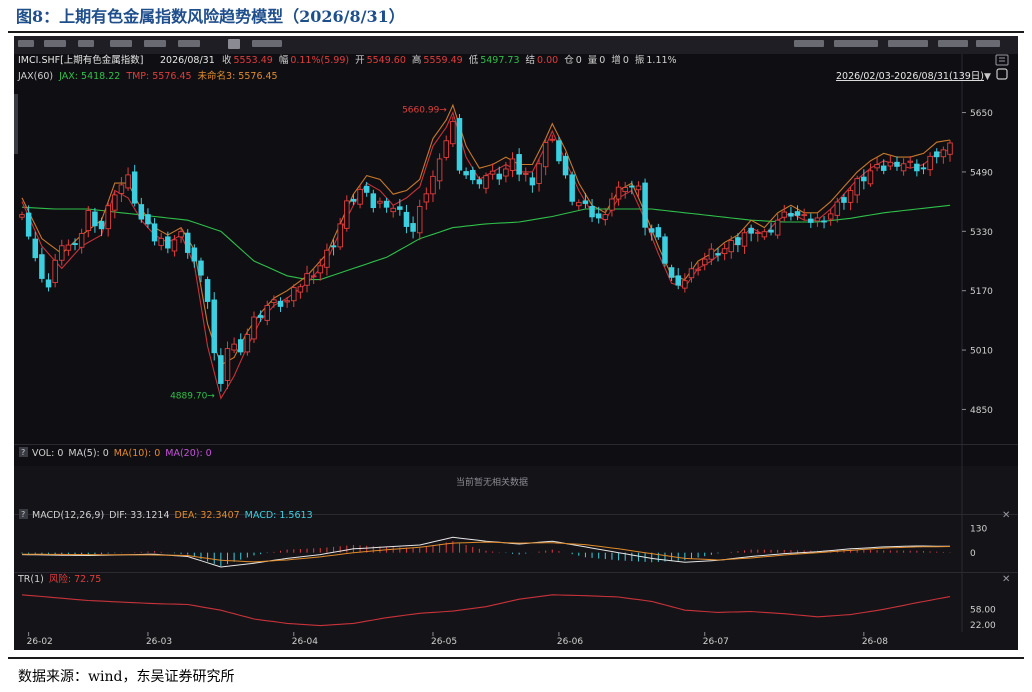  Describe the element at coordinates (187, 60) in the screenshot. I see `date-label: 2026/08/31` at that location.